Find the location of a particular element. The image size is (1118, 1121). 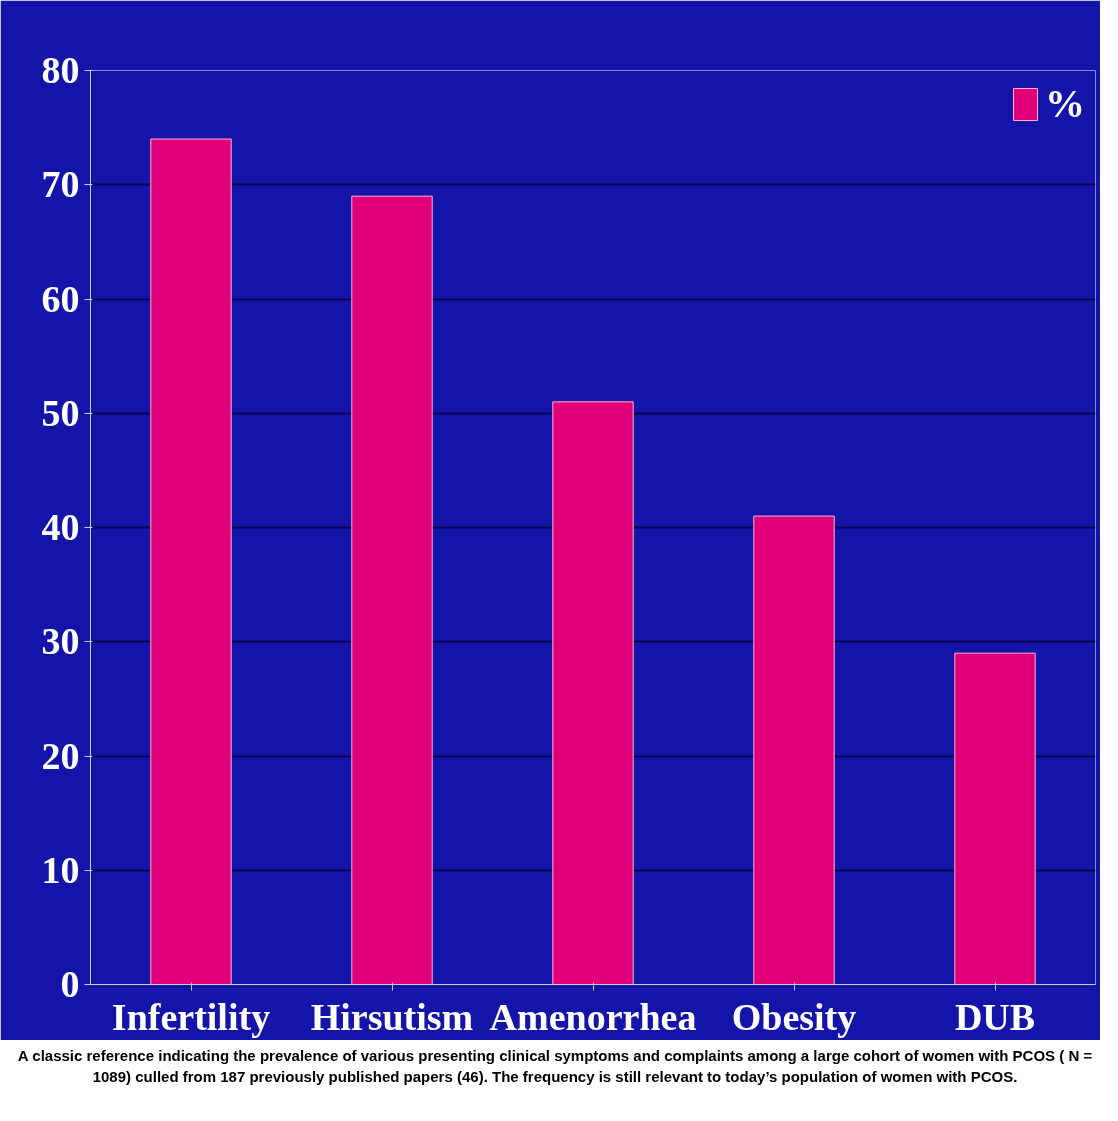

y-tick-label: 30 is located at coordinates (60, 641).